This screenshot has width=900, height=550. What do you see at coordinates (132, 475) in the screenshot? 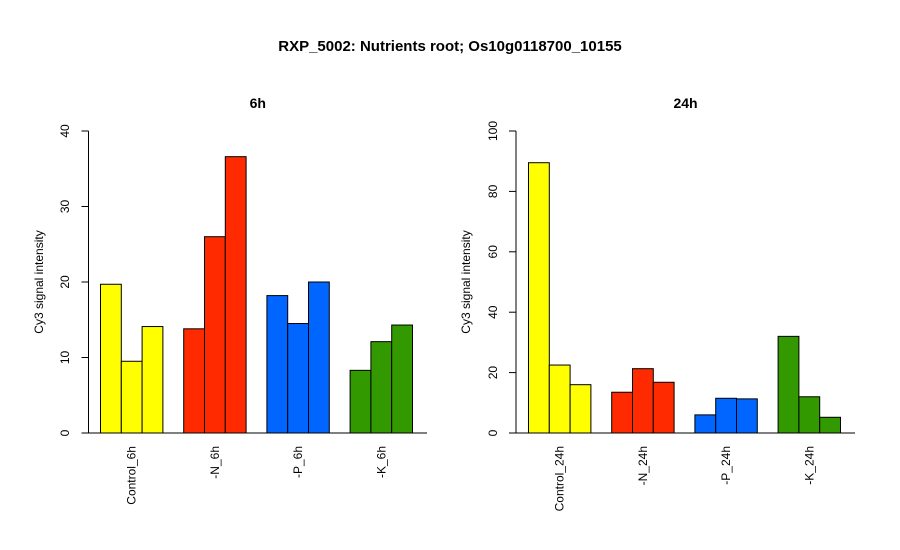
I see `category-label: Control_6h` at bounding box center [132, 475].